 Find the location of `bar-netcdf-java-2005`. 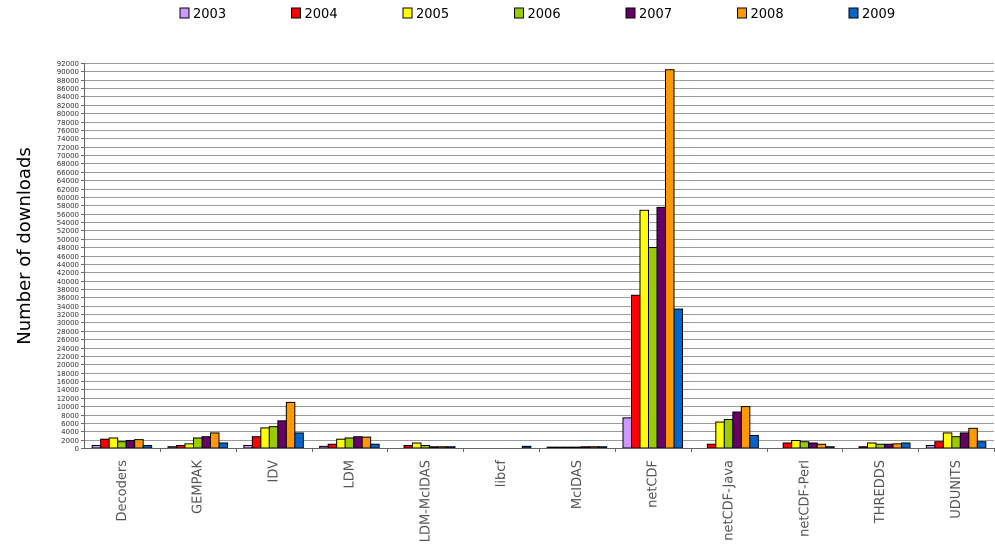

bar-netcdf-java-2005 is located at coordinates (720, 435).